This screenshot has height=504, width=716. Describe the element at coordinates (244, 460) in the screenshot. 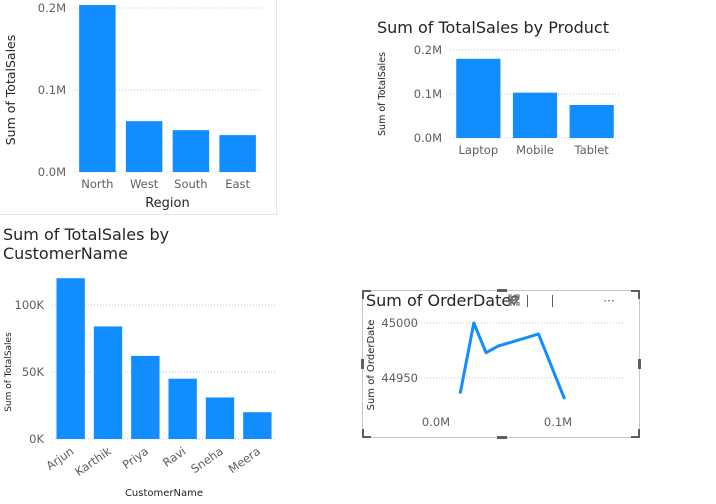

I see `x-tick-label: Meera` at that location.